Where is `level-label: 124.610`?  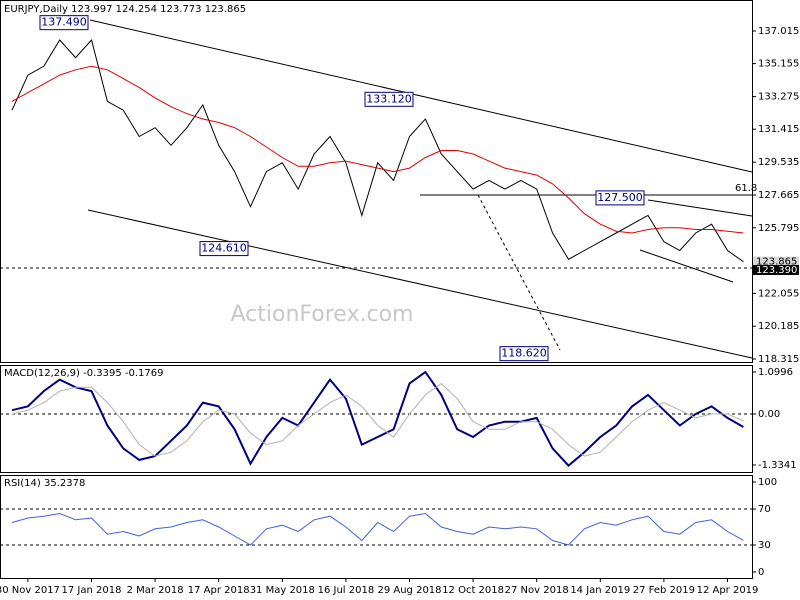 level-label: 124.610 is located at coordinates (224, 248).